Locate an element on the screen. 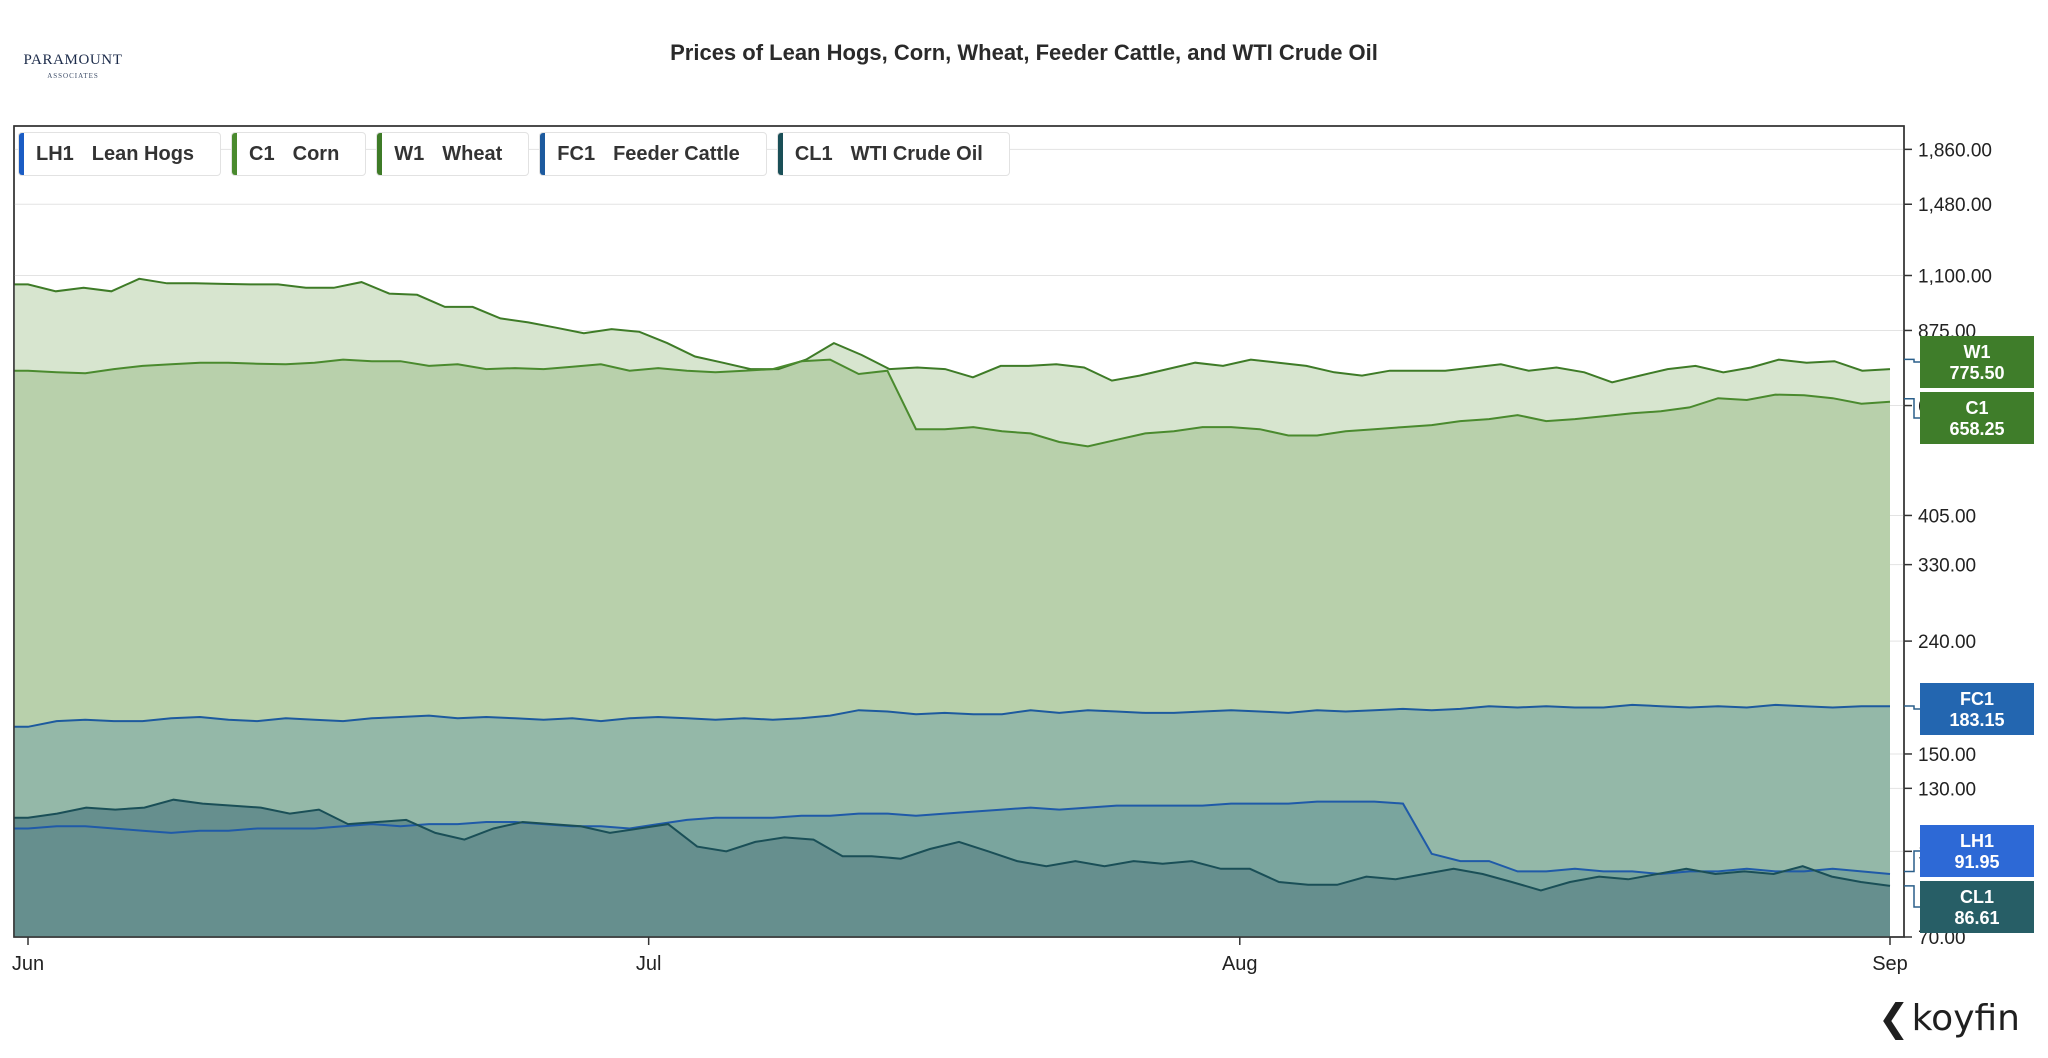 The height and width of the screenshot is (1058, 2048). legend-series-name: Lean Hogs is located at coordinates (143, 153).